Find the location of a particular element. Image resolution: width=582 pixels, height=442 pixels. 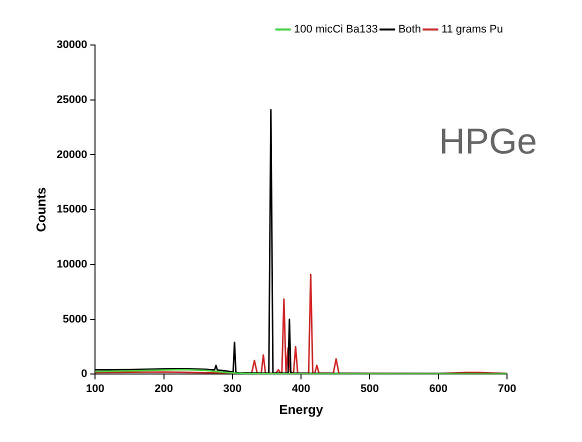

y-tick-label: 5000 is located at coordinates (75, 319).